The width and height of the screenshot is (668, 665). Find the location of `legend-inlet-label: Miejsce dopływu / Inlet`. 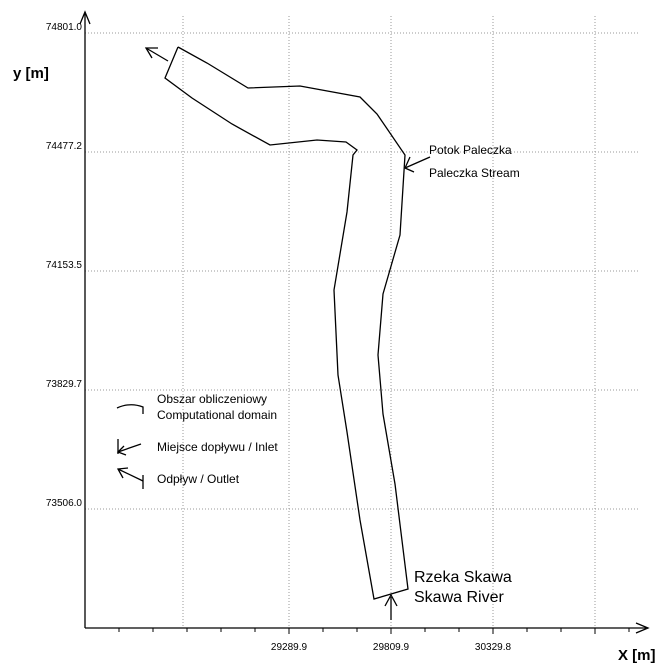

legend-inlet-label: Miejsce dopływu / Inlet is located at coordinates (217, 447).